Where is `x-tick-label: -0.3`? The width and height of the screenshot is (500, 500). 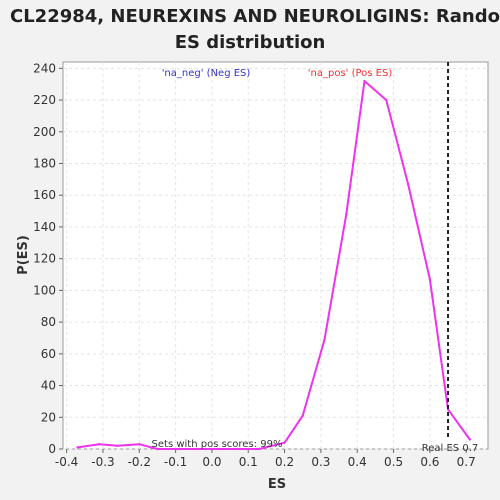 x-tick-label: -0.3 is located at coordinates (102, 462).